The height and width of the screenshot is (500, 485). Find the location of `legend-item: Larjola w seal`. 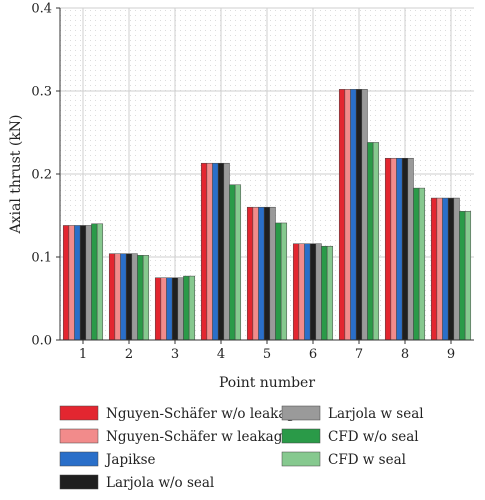

legend-item: Larjola w seal is located at coordinates (352, 413).